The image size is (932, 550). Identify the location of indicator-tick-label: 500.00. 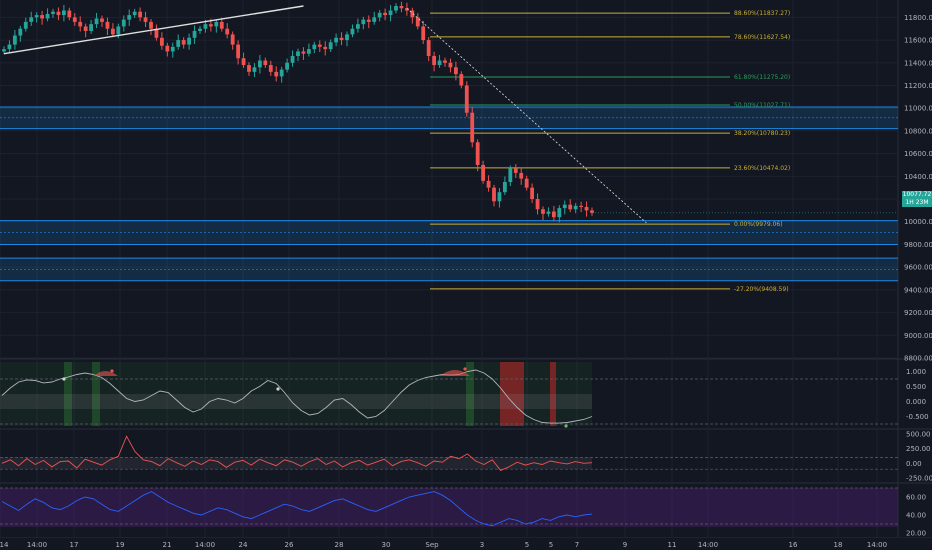
(918, 435).